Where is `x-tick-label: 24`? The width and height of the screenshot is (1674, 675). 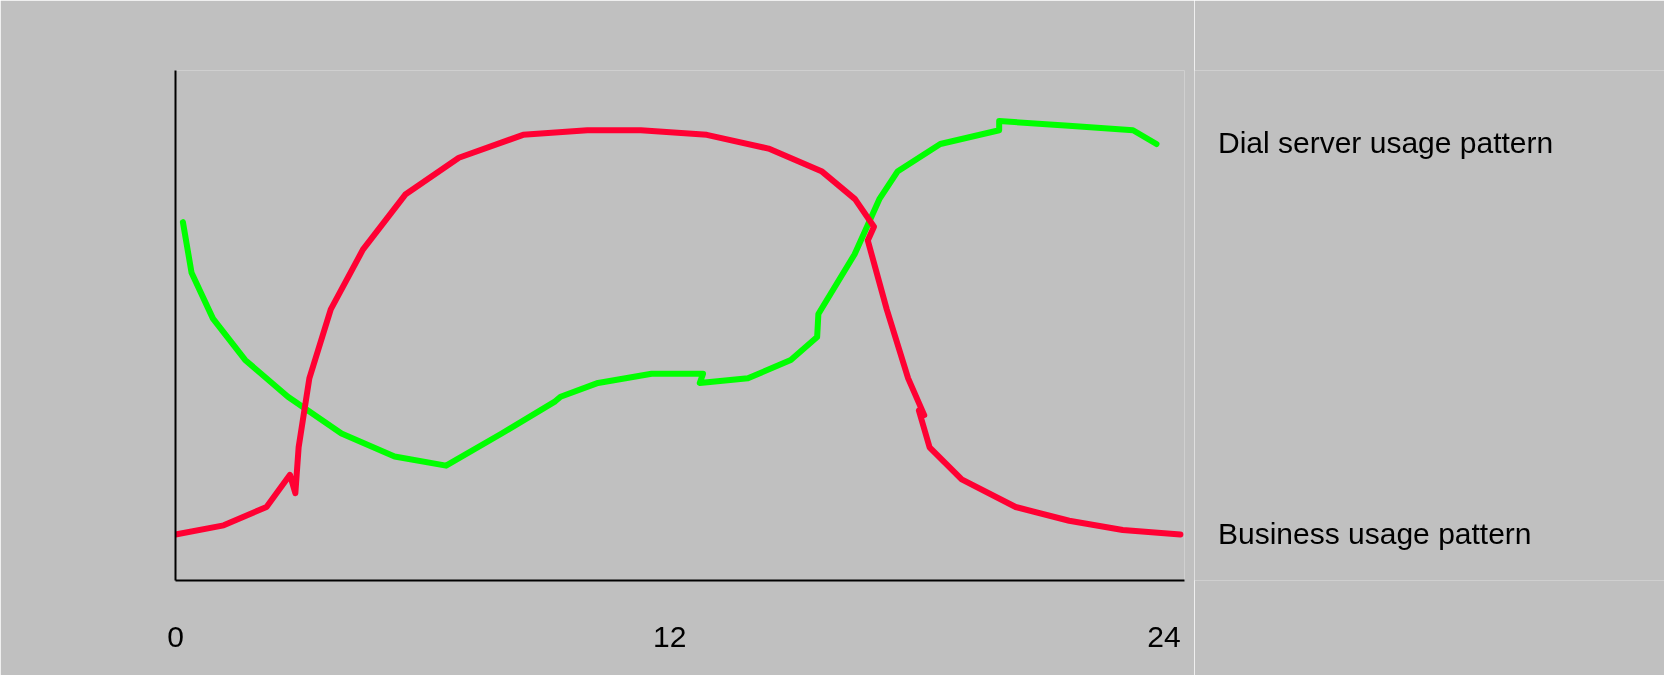 x-tick-label: 24 is located at coordinates (1164, 636).